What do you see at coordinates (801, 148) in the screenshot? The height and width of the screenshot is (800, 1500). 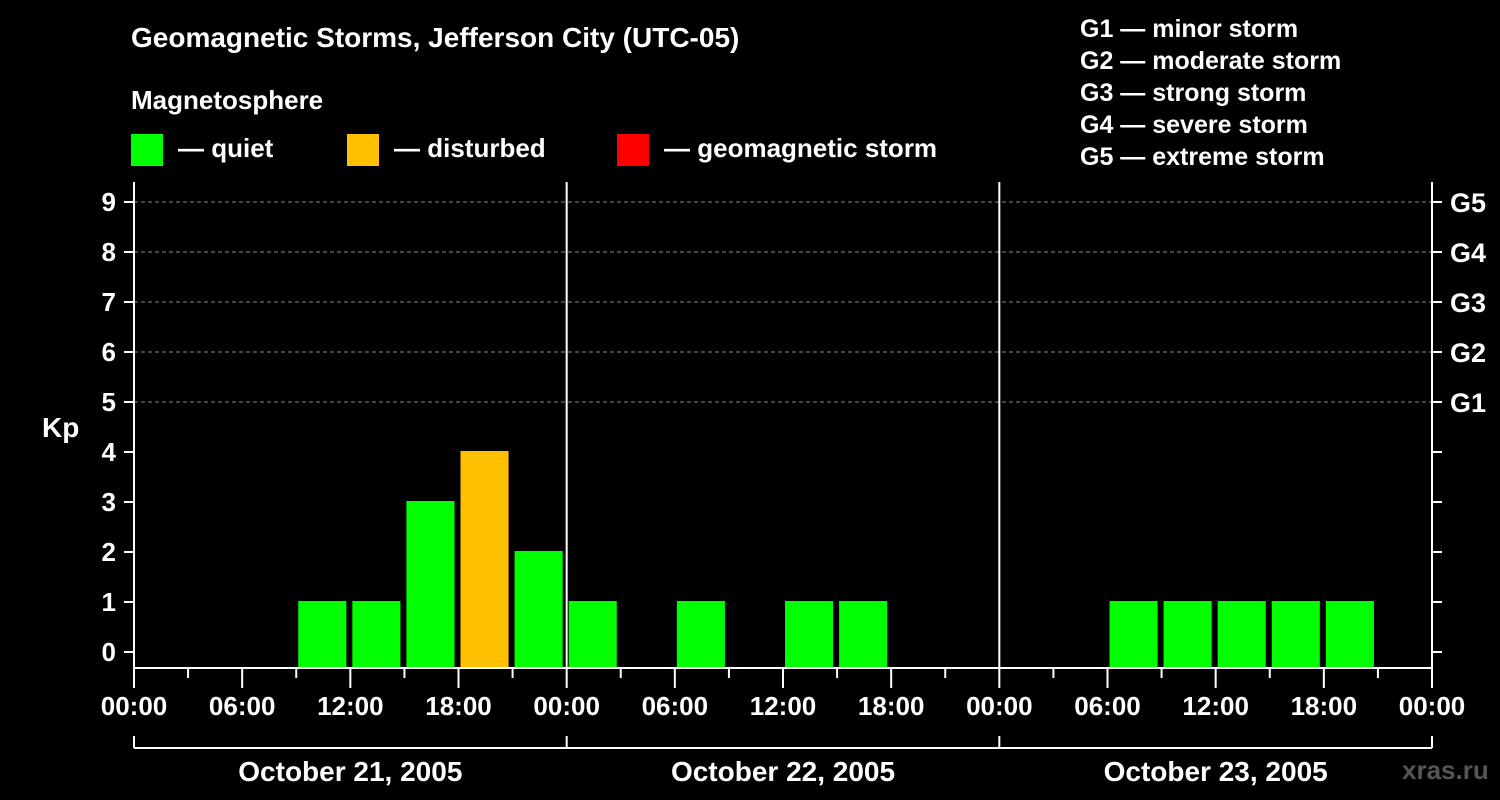 I see `legend-label-storm: — geomagnetic storm` at bounding box center [801, 148].